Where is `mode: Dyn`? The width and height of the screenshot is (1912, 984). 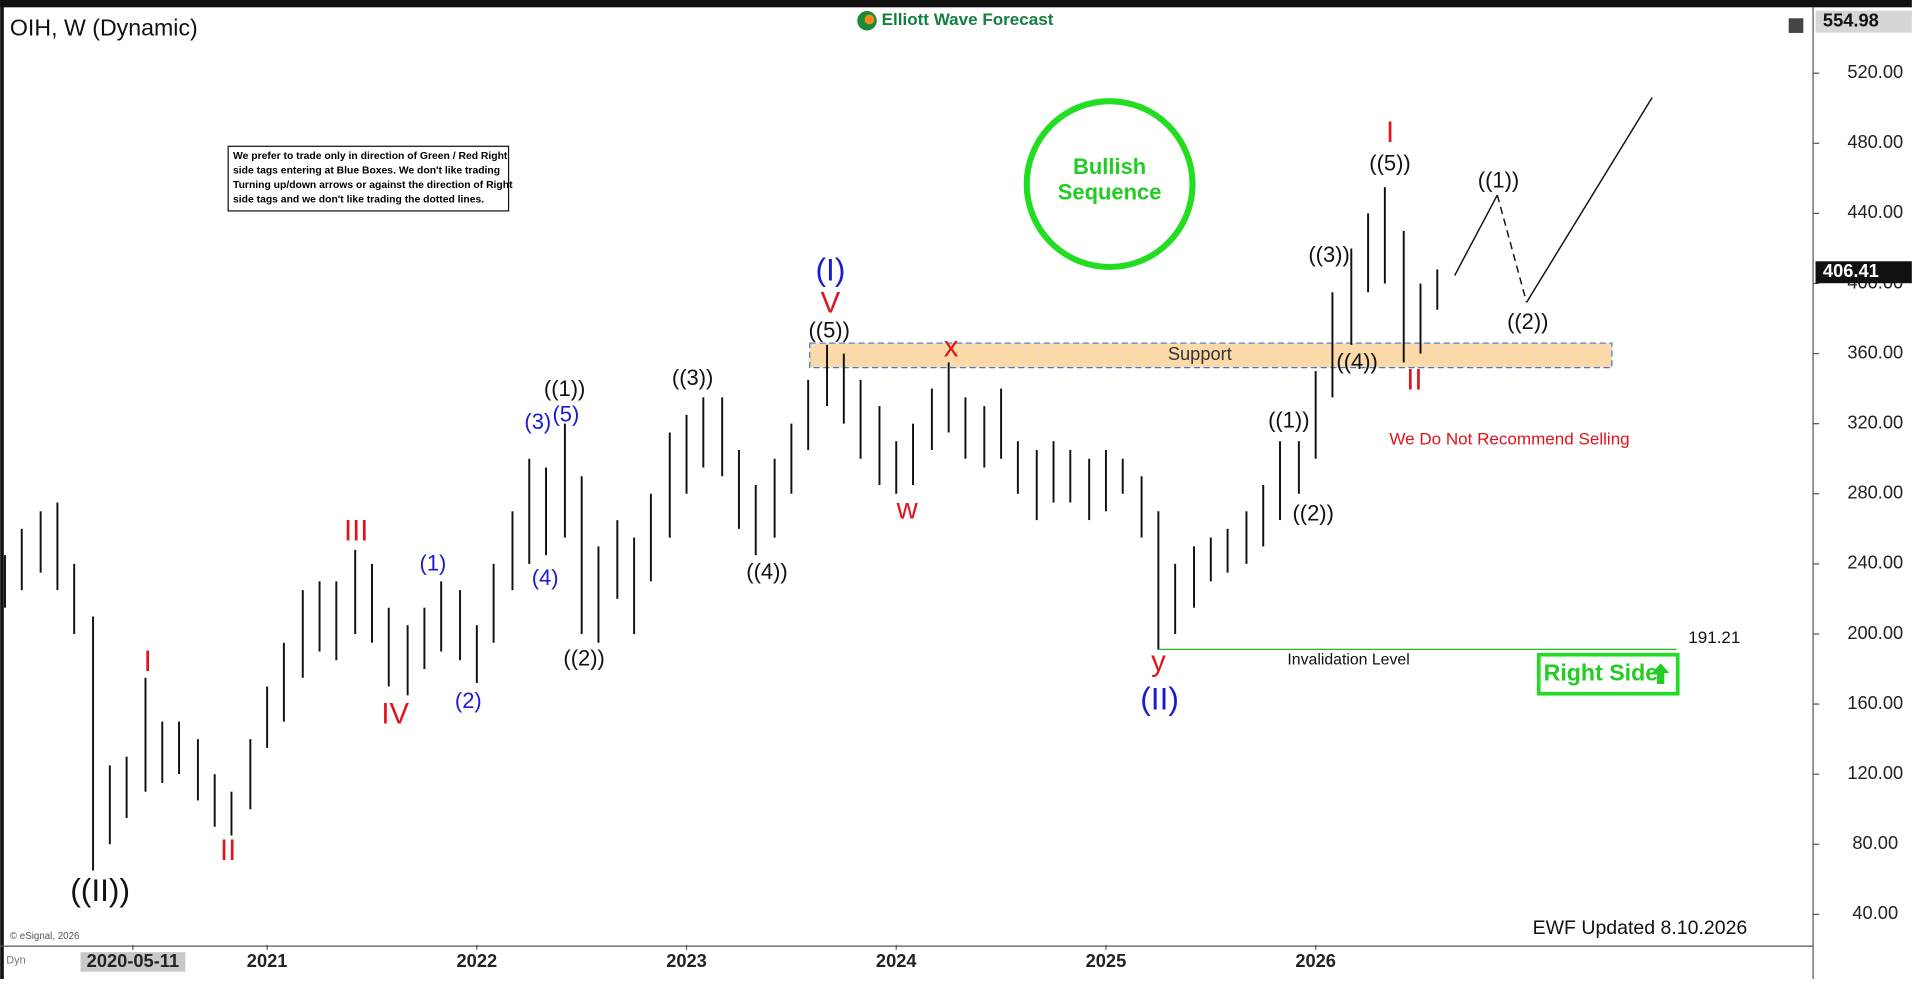 mode: Dyn is located at coordinates (16, 961).